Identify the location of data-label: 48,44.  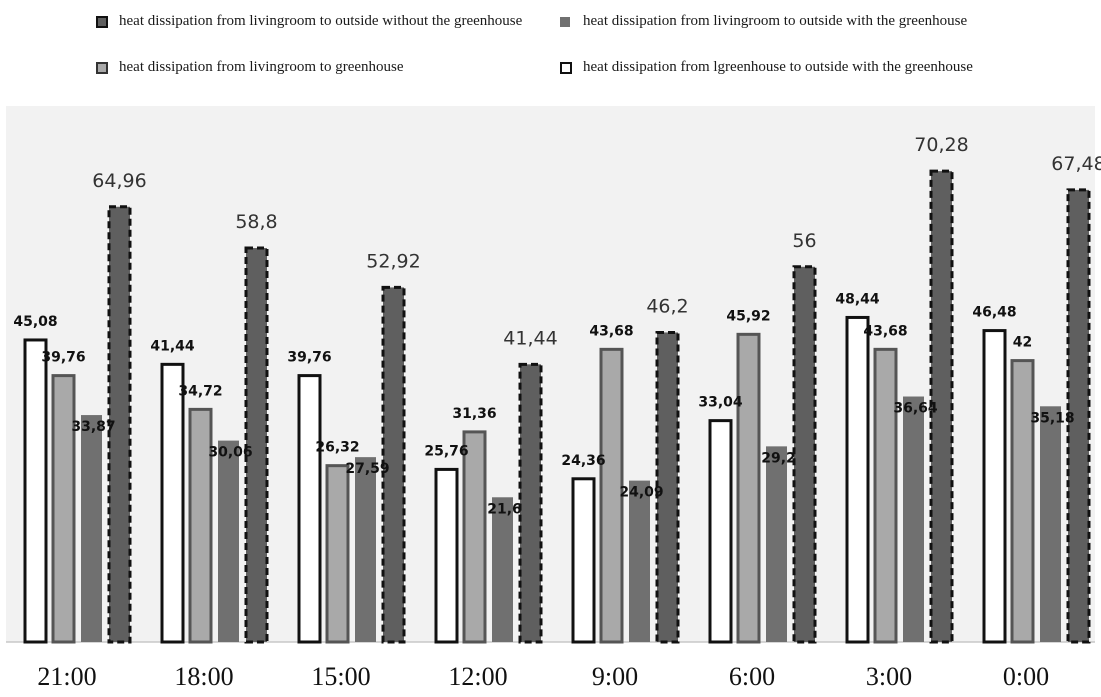
(857, 299).